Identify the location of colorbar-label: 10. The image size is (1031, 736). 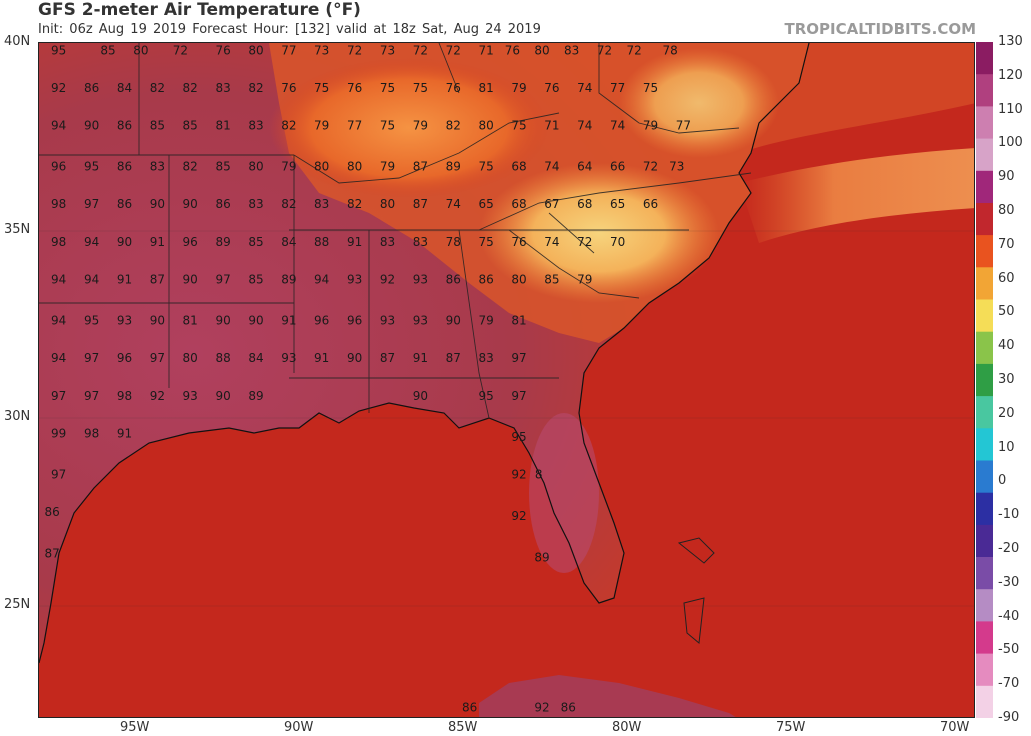
(1006, 447).